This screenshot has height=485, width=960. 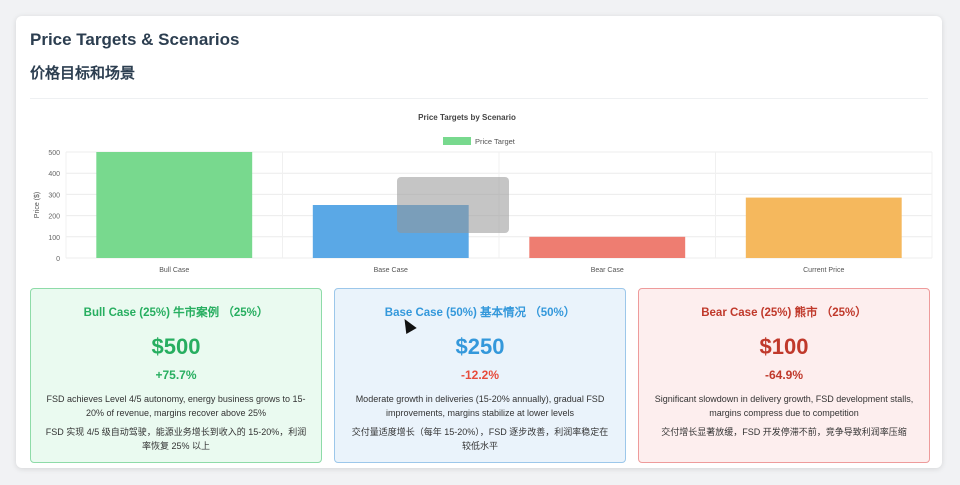 I want to click on card-description-zh: 交付增长显著放缓，FSD 开发停滞不前，竞争导致利润率压缩, so click(x=784, y=432).